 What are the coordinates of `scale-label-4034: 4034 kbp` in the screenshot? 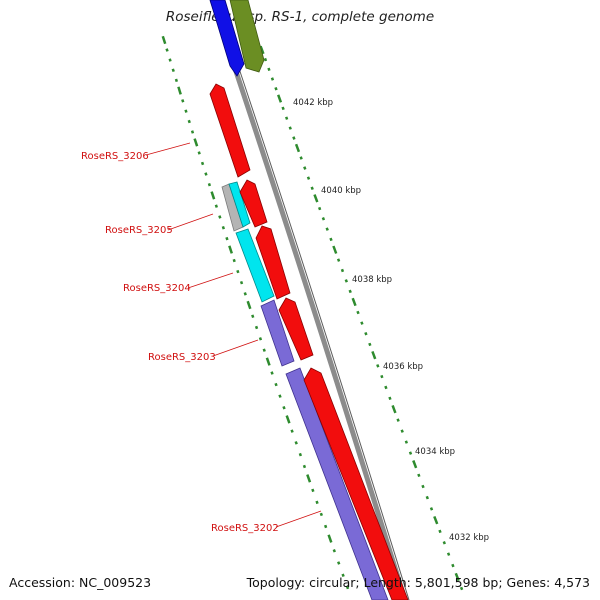 It's located at (435, 452).